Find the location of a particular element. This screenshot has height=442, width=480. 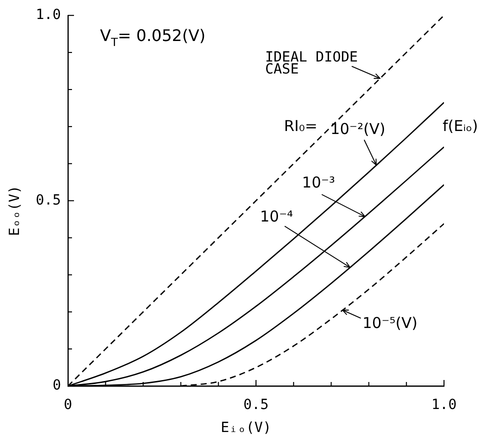

x-tick-label: 0.5 is located at coordinates (256, 405).